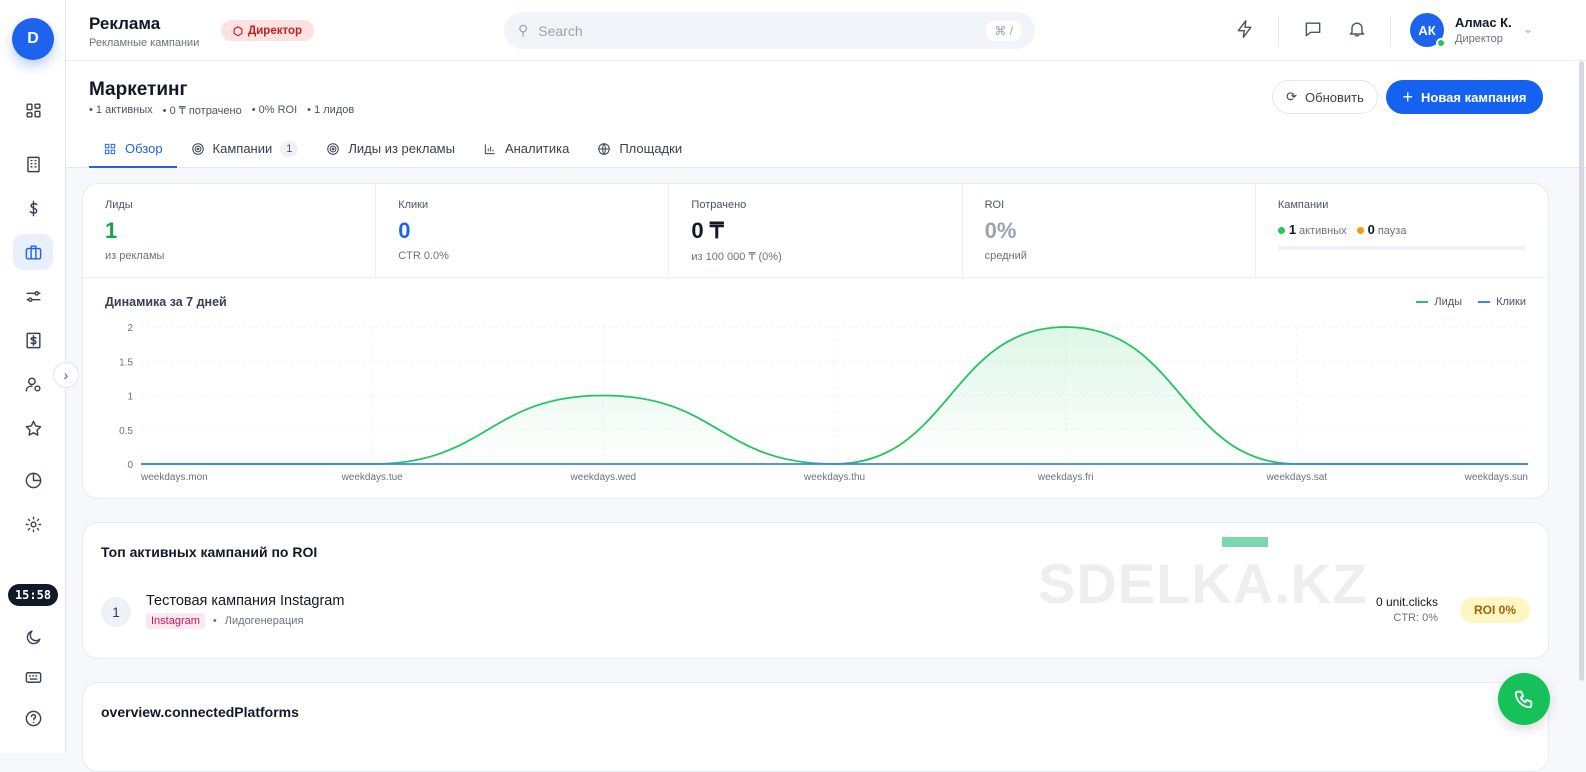  Describe the element at coordinates (209, 552) in the screenshot. I see `section-title: Топ активных кампаний по ROI` at that location.